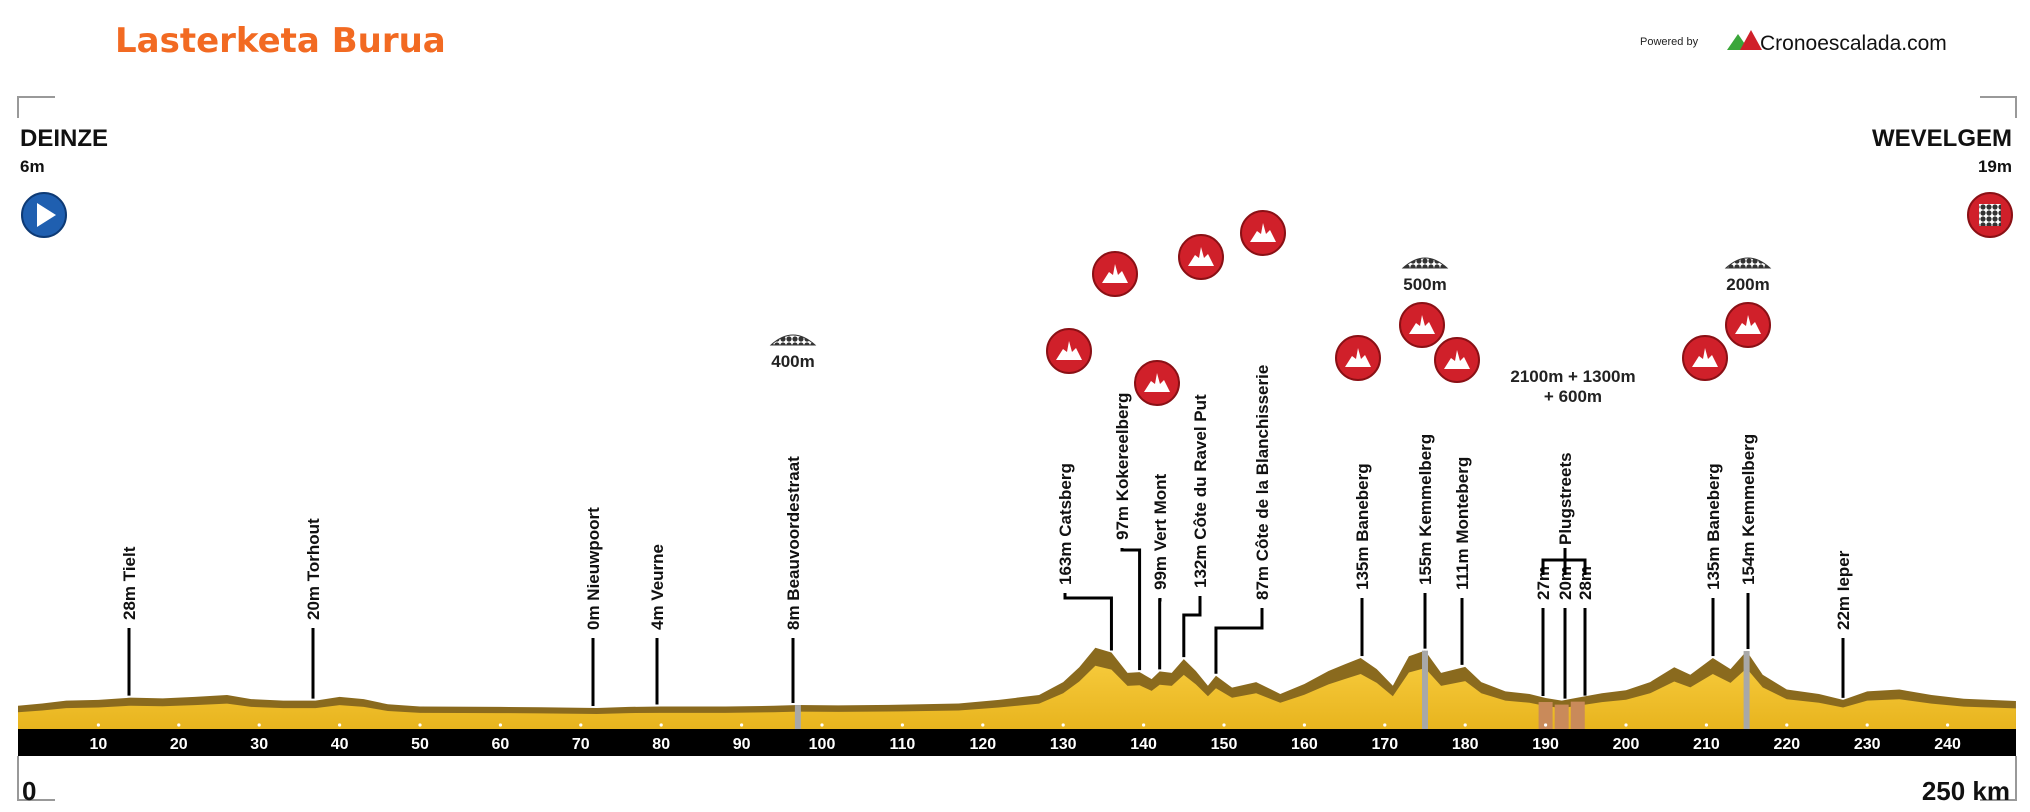  What do you see at coordinates (792, 361) in the screenshot?
I see `cobble-sector-length: 400m` at bounding box center [792, 361].